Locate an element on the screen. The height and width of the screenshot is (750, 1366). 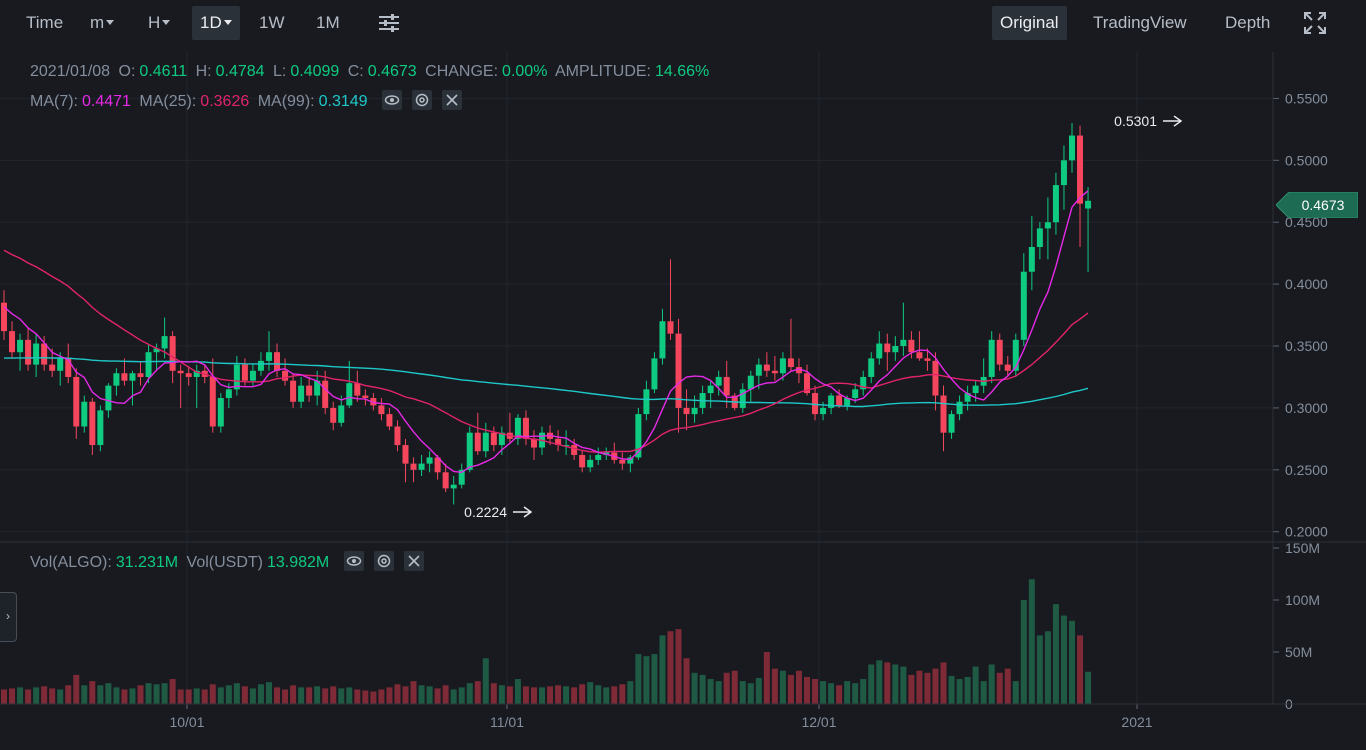
interval-time: Time is located at coordinates (44, 23).